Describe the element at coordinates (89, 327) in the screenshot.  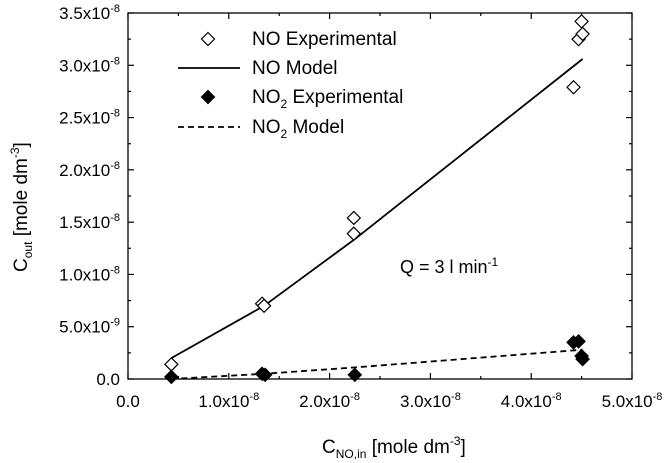
I see `y-tick-label: 5.0x10⁻⁹` at that location.